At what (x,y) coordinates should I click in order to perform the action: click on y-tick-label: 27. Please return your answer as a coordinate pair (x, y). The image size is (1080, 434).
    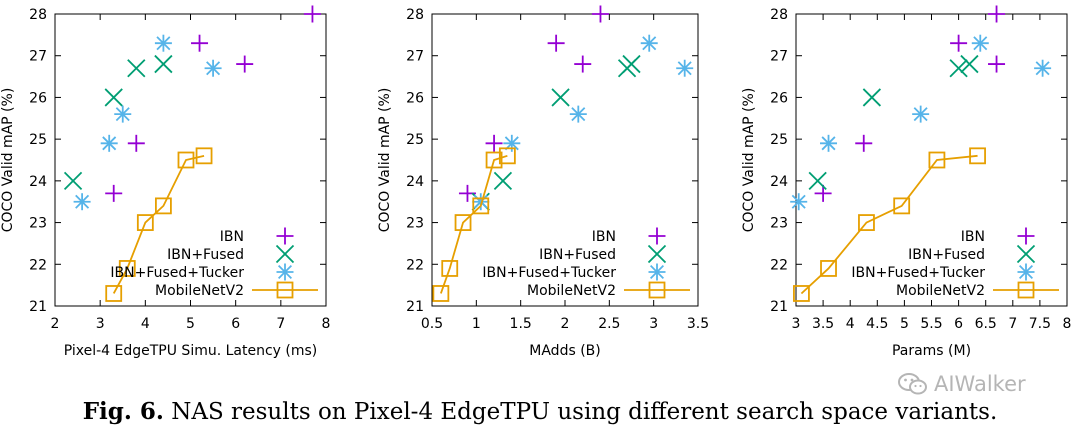
    Looking at the image, I should click on (779, 57).